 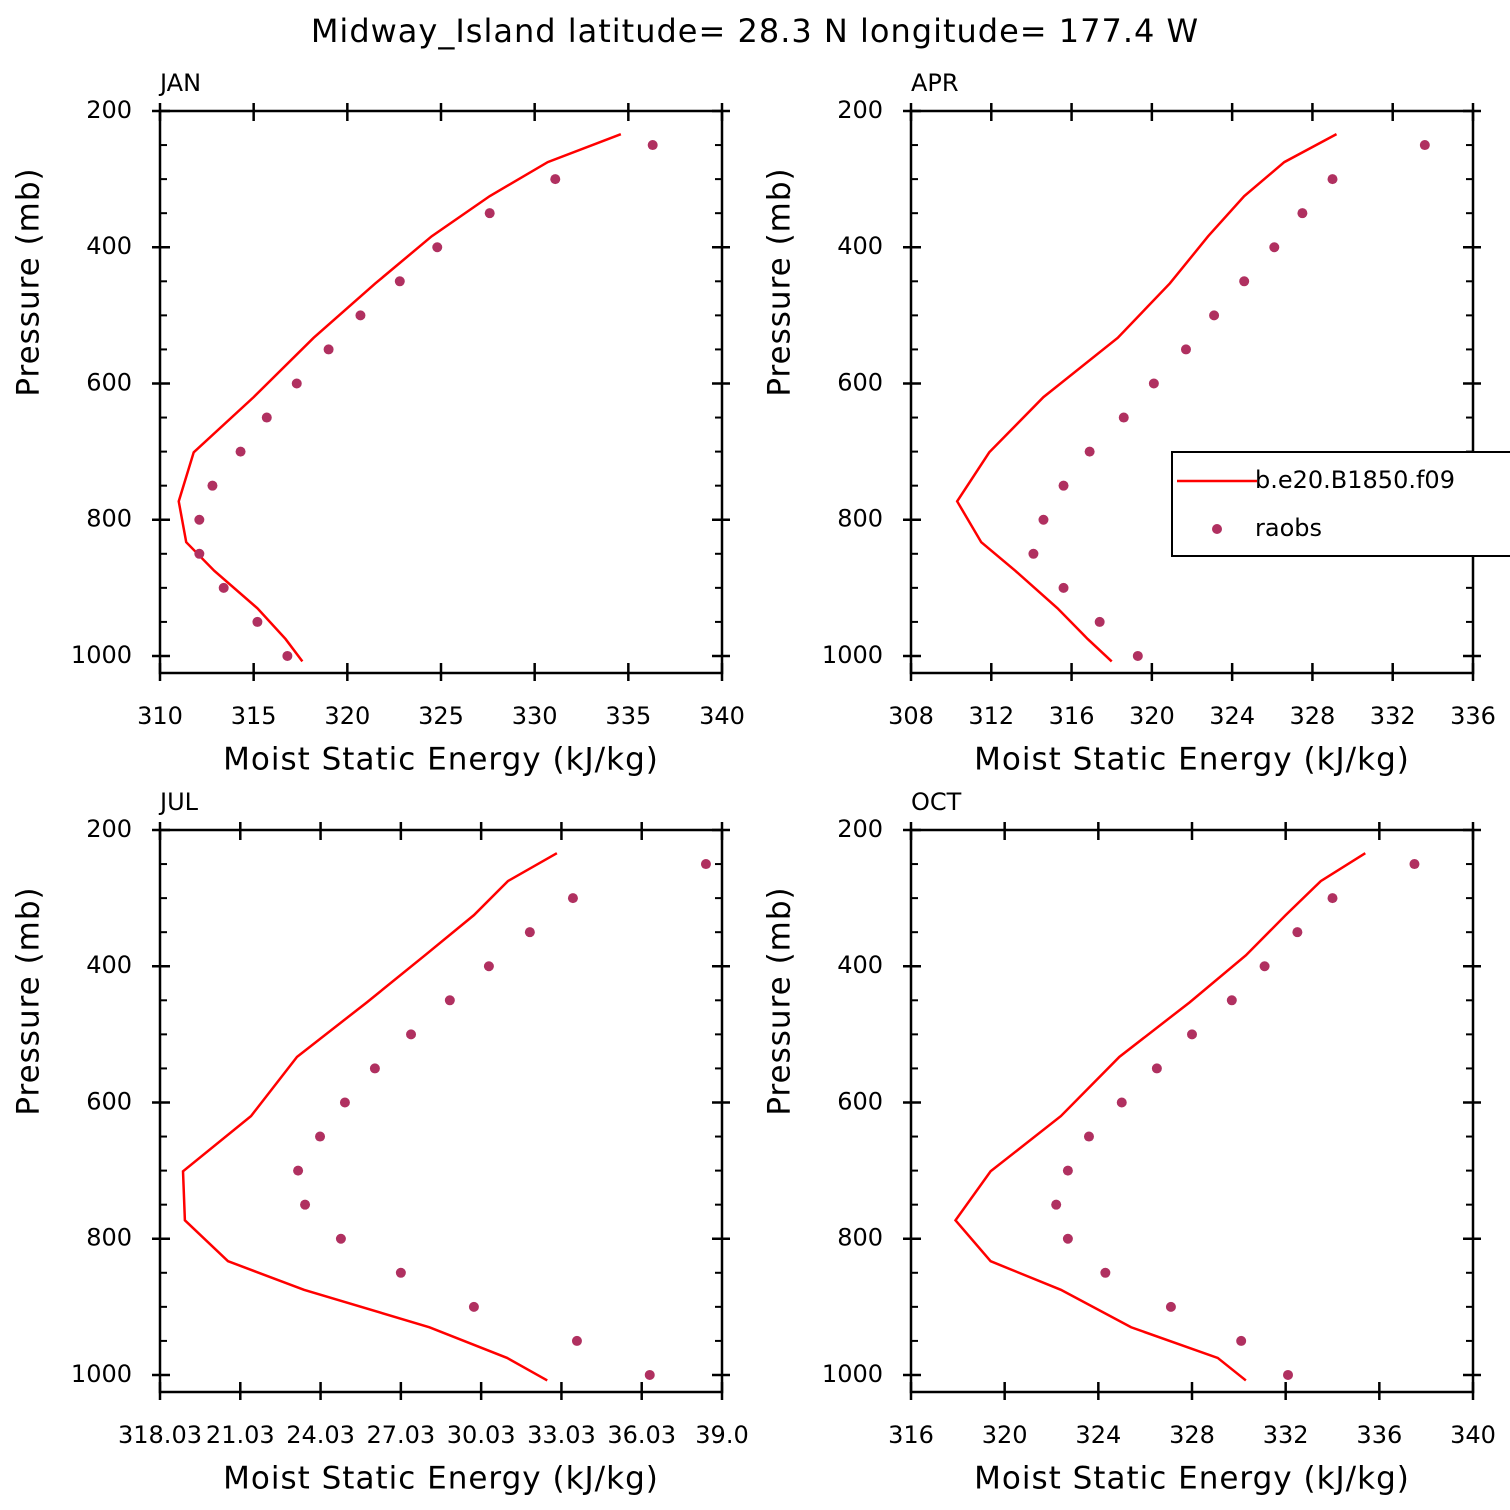 I want to click on panel-title: JAN, so click(x=179, y=83).